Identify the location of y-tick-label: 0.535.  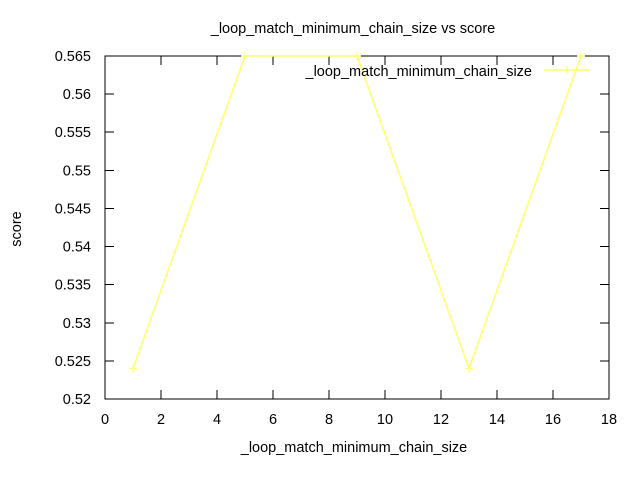
(73, 286).